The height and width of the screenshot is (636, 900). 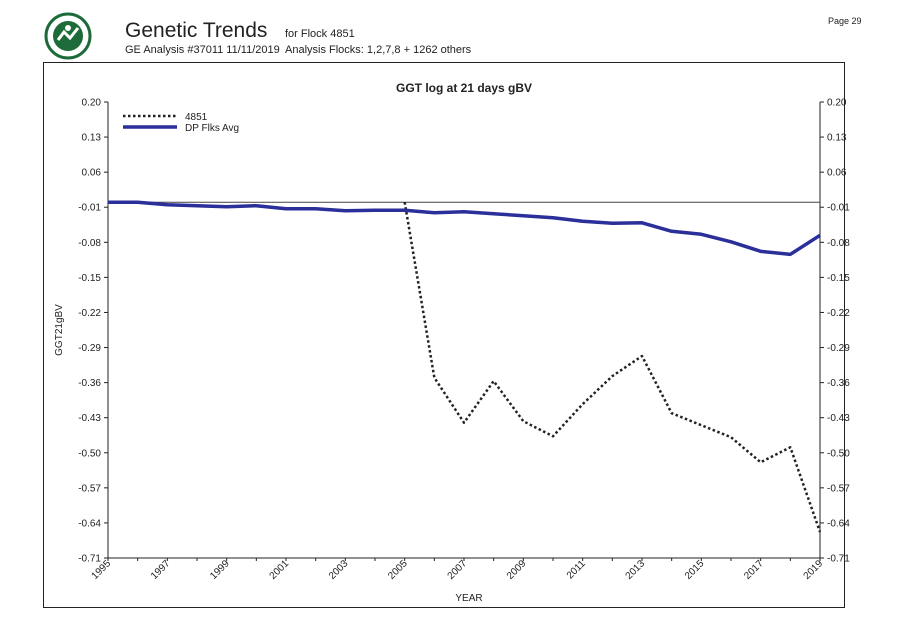 What do you see at coordinates (320, 34) in the screenshot?
I see `flock-label: for Flock 4851` at bounding box center [320, 34].